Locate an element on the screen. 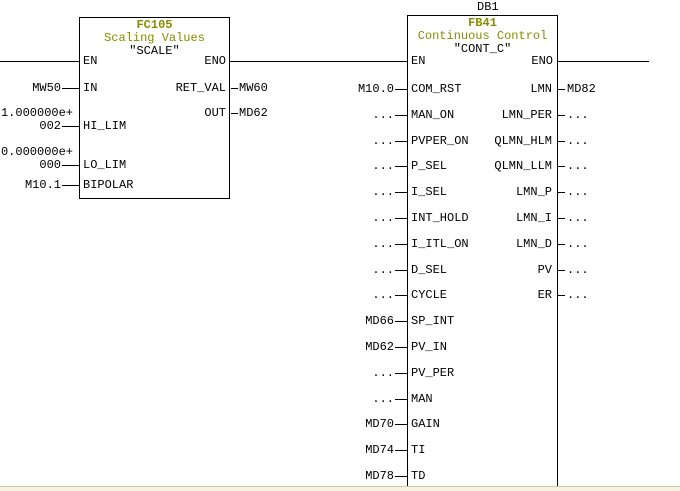 This screenshot has height=491, width=680. pin-operand: MD66 is located at coordinates (379, 321).